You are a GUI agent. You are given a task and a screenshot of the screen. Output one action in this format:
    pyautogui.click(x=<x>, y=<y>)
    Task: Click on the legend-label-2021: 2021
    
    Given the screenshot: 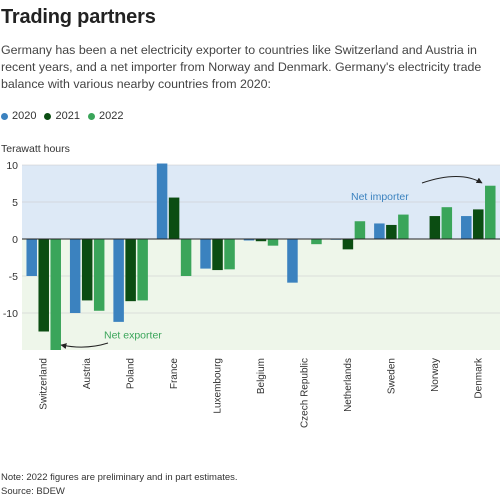 What is the action you would take?
    pyautogui.click(x=67, y=116)
    